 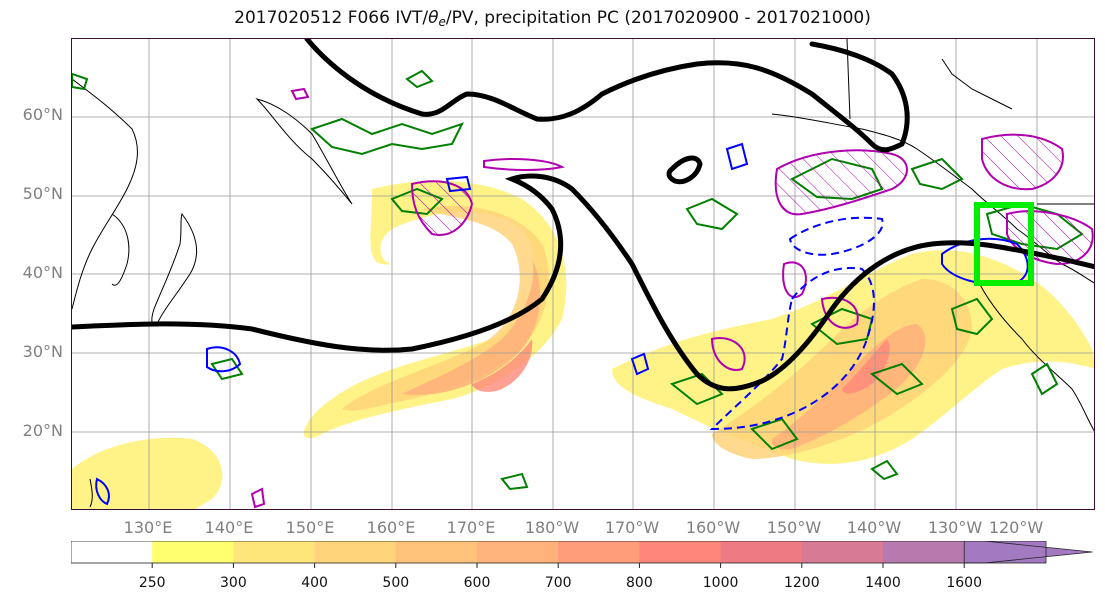 I want to click on lon-label-130e: 130°E, so click(x=148, y=527).